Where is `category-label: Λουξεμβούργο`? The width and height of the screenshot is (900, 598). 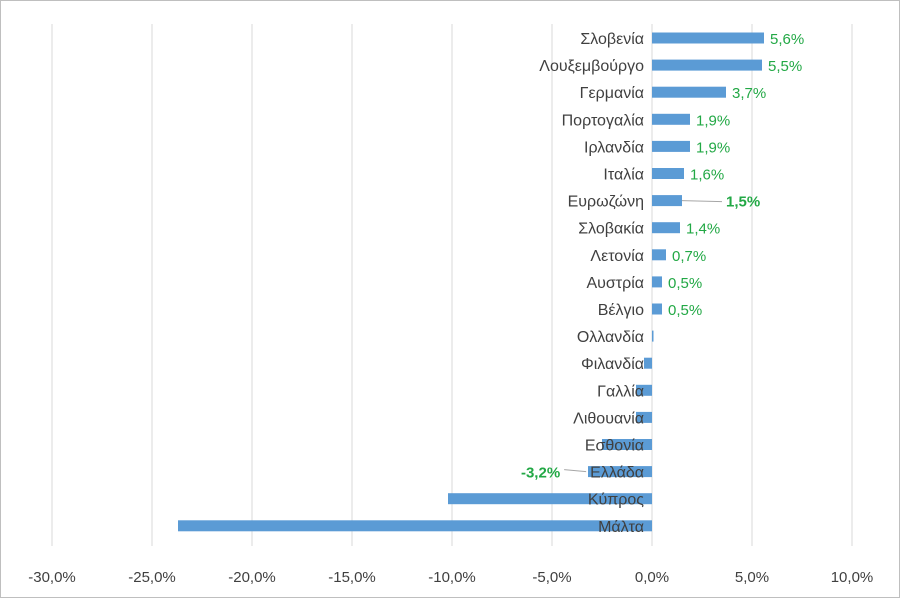 category-label: Λουξεμβούργο is located at coordinates (591, 66).